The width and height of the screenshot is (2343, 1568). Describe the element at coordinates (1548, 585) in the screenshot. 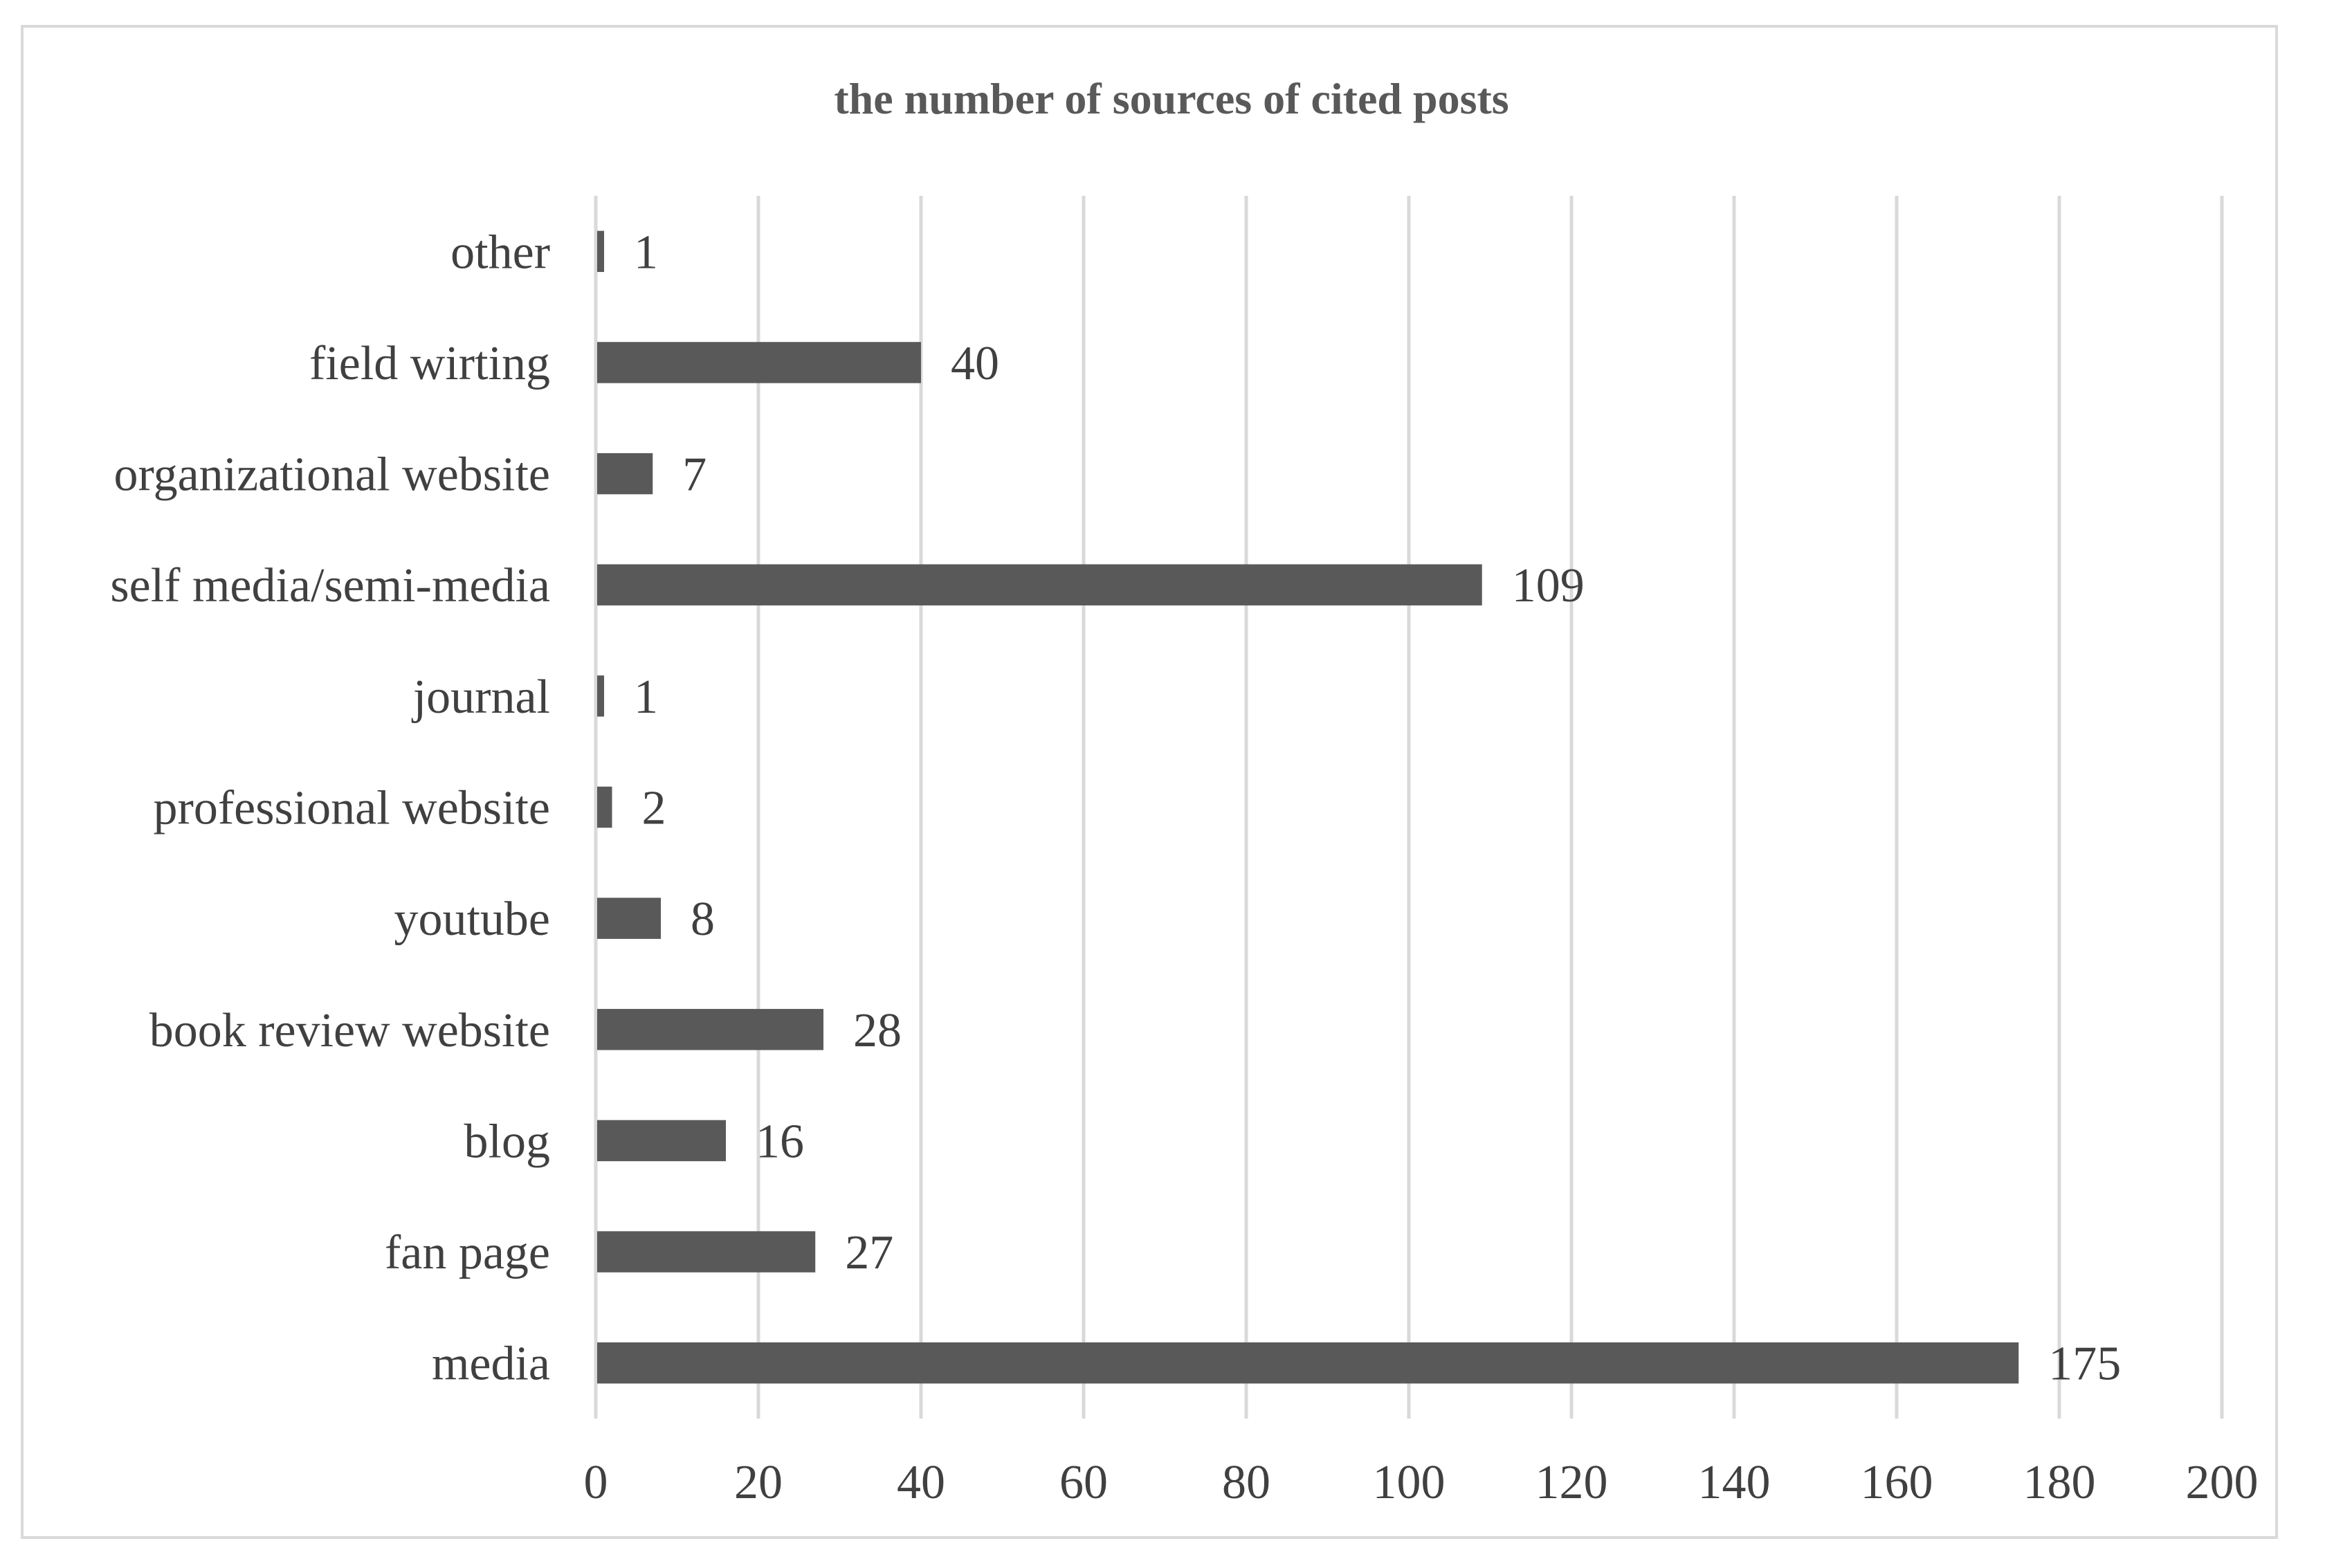

I see `data-label: 109` at that location.